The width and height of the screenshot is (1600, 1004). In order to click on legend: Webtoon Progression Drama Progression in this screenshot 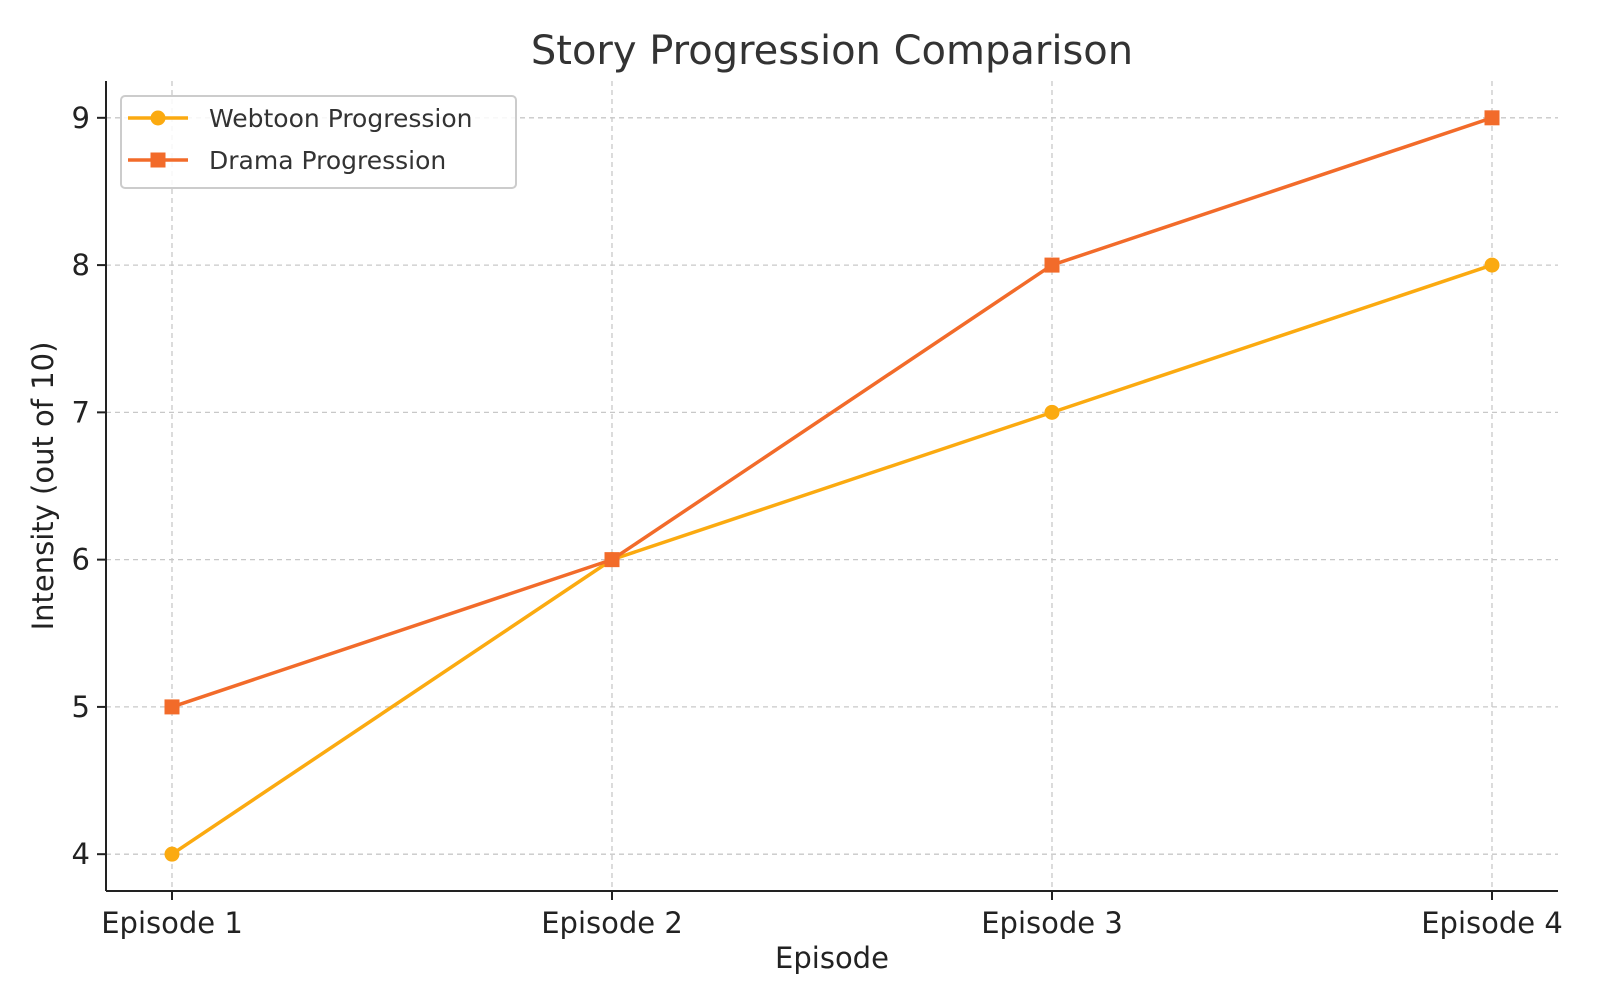, I will do `click(318, 142)`.